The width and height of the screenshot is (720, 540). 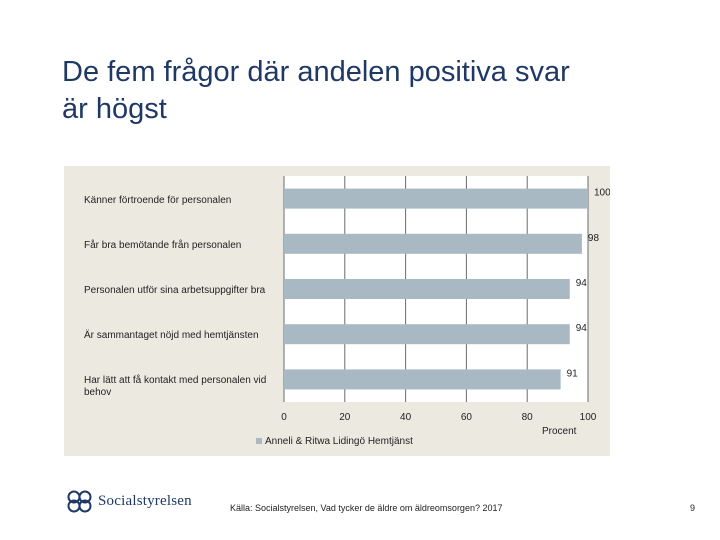 What do you see at coordinates (171, 336) in the screenshot?
I see `category-label: Är sammantaget nöjd med hemtjänsten` at bounding box center [171, 336].